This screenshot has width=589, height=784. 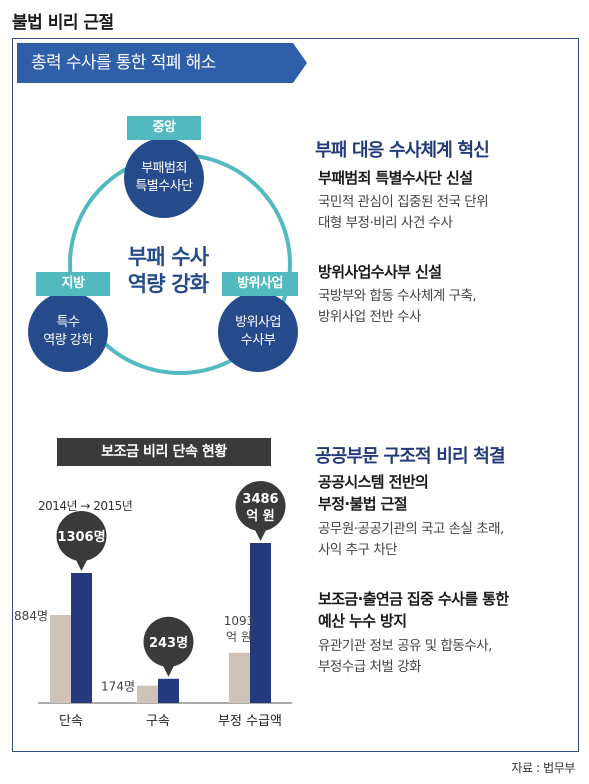 I want to click on section-header: 총력 수사를 통한 적폐 해소, so click(x=162, y=63).